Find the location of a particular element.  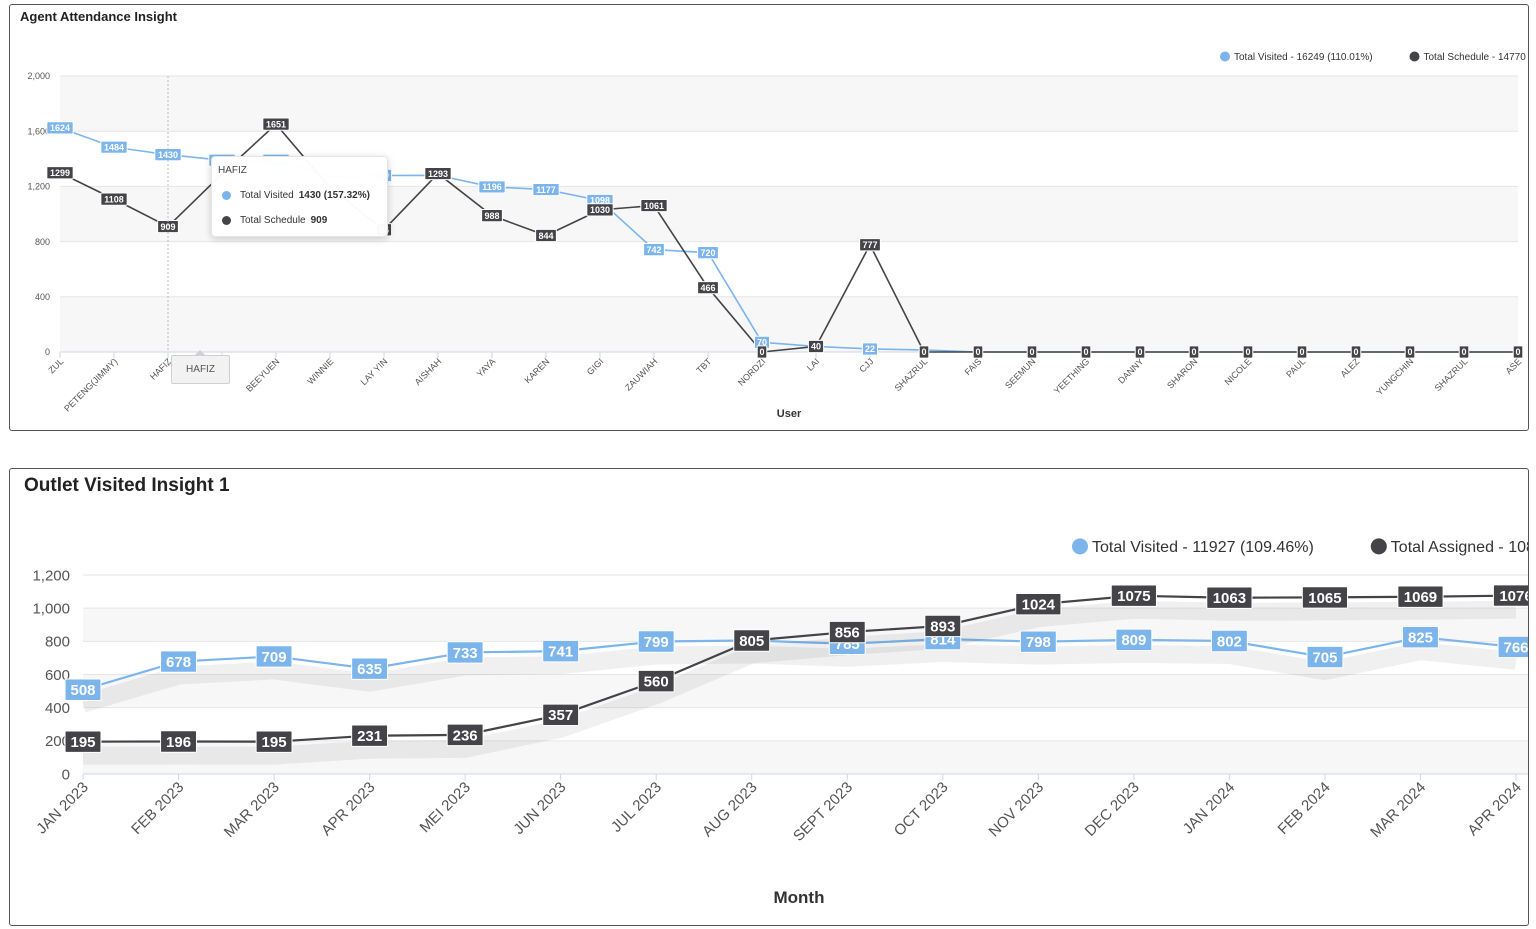

data-label: 844 is located at coordinates (545, 236).